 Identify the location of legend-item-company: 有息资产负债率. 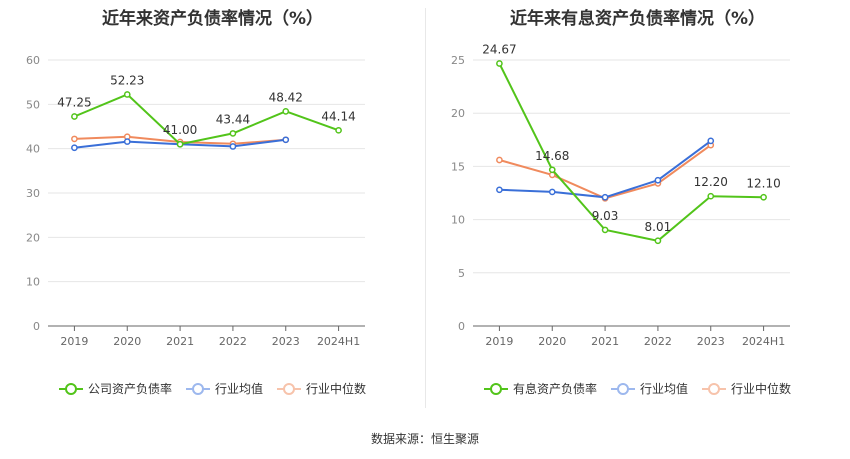
(540, 388).